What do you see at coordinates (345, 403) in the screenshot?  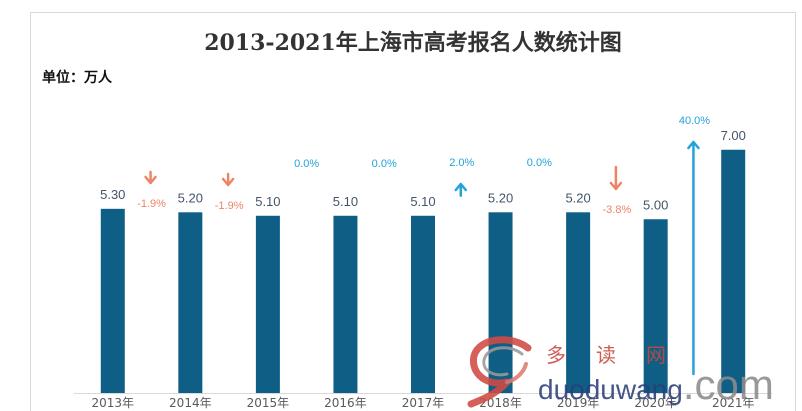 I see `x-tick-label-2016: 2016年` at bounding box center [345, 403].